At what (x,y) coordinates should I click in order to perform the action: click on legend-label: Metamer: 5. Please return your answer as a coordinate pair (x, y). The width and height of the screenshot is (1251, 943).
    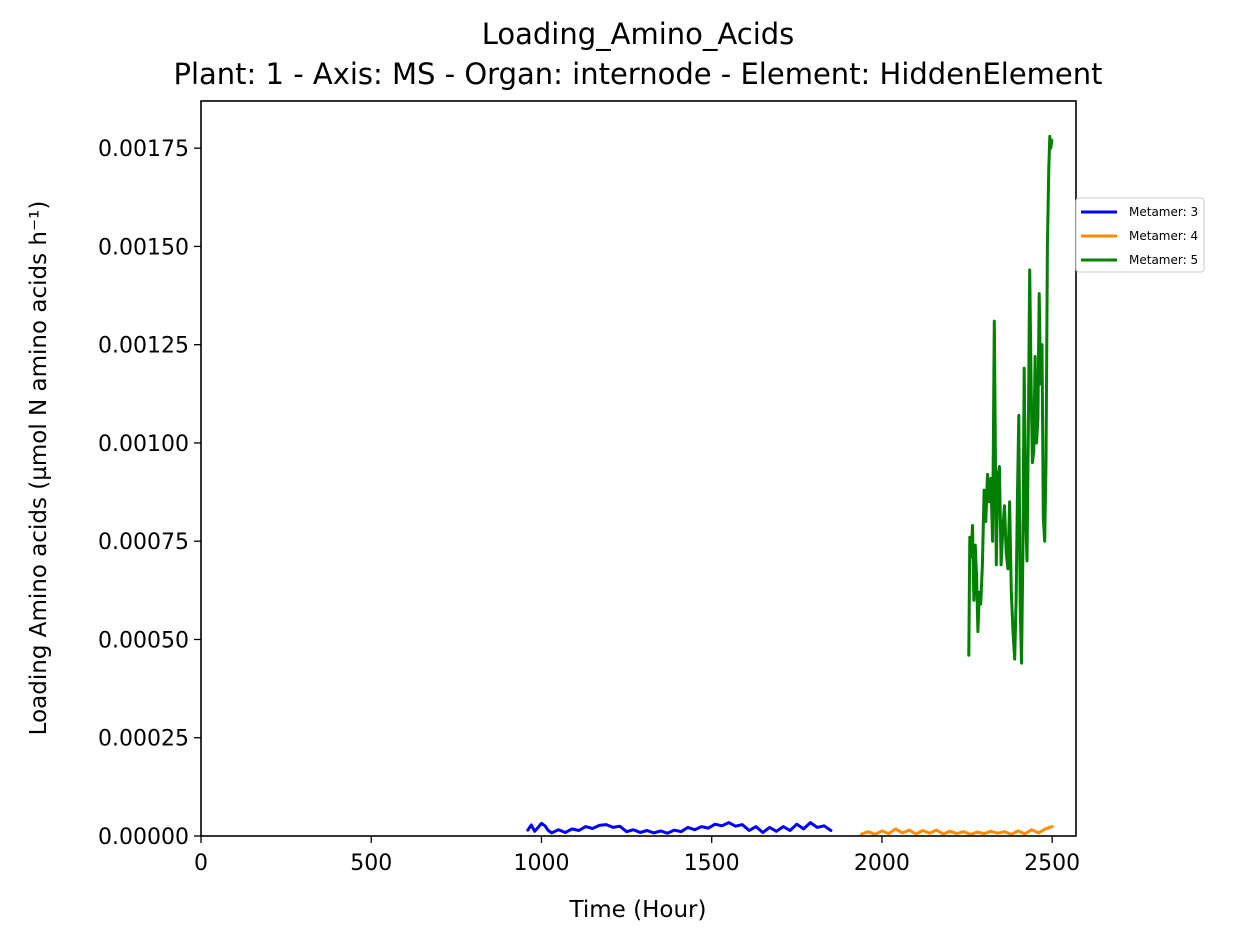
    Looking at the image, I should click on (1163, 260).